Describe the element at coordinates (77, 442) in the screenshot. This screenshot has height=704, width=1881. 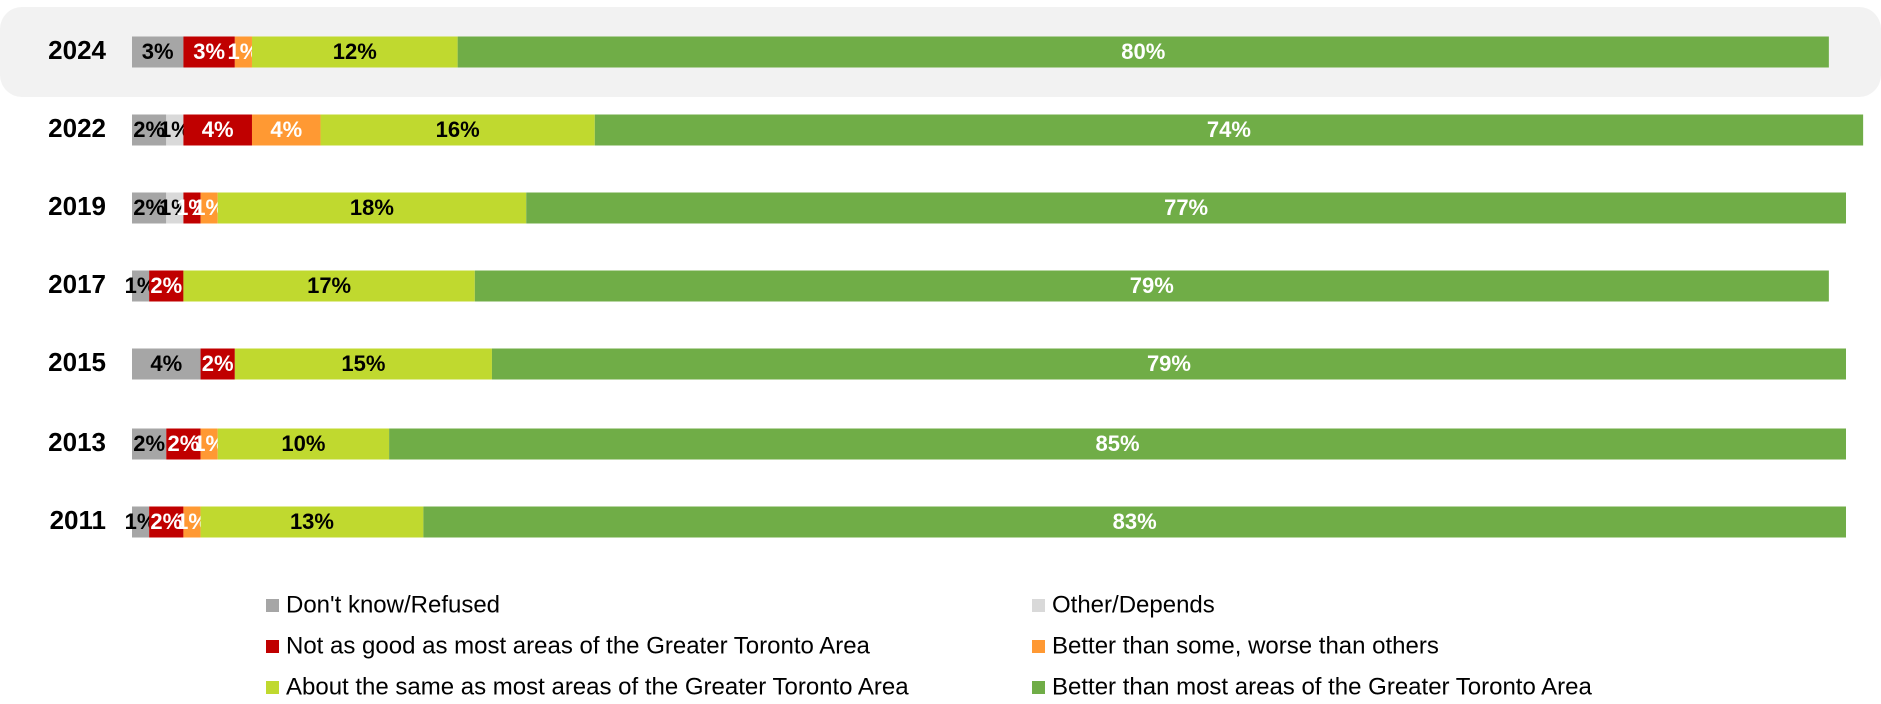
I see `year-label: 2013` at that location.